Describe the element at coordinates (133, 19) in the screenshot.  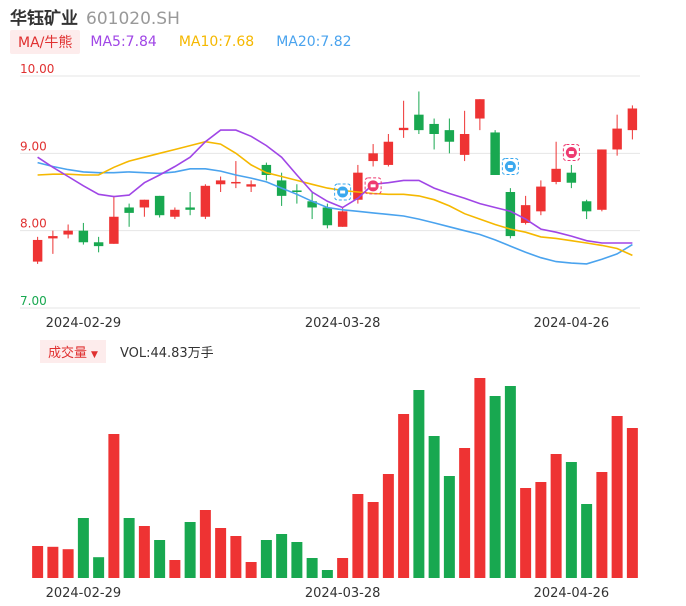
I see `stock-code: 601020.SH` at that location.